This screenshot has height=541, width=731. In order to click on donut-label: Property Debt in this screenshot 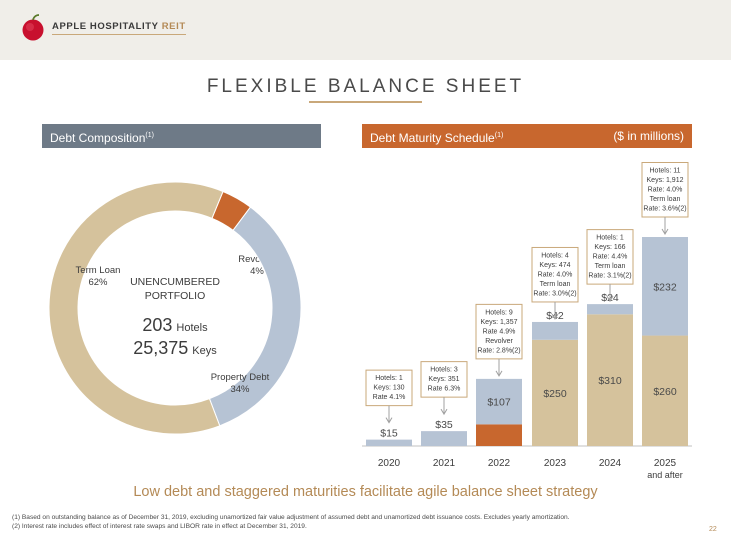, I will do `click(240, 377)`.